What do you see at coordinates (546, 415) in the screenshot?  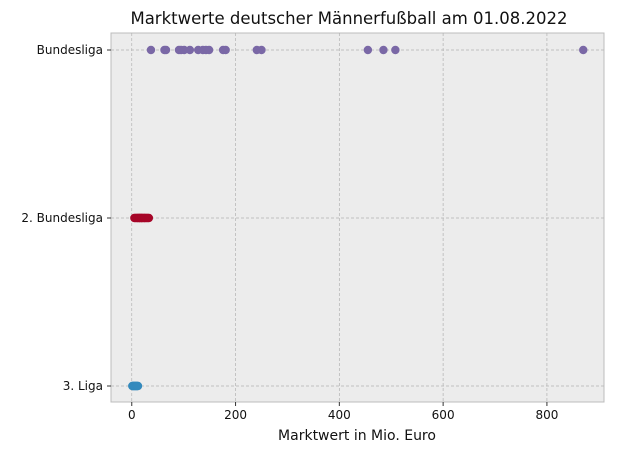 I see `x-tick-label: 800` at bounding box center [546, 415].